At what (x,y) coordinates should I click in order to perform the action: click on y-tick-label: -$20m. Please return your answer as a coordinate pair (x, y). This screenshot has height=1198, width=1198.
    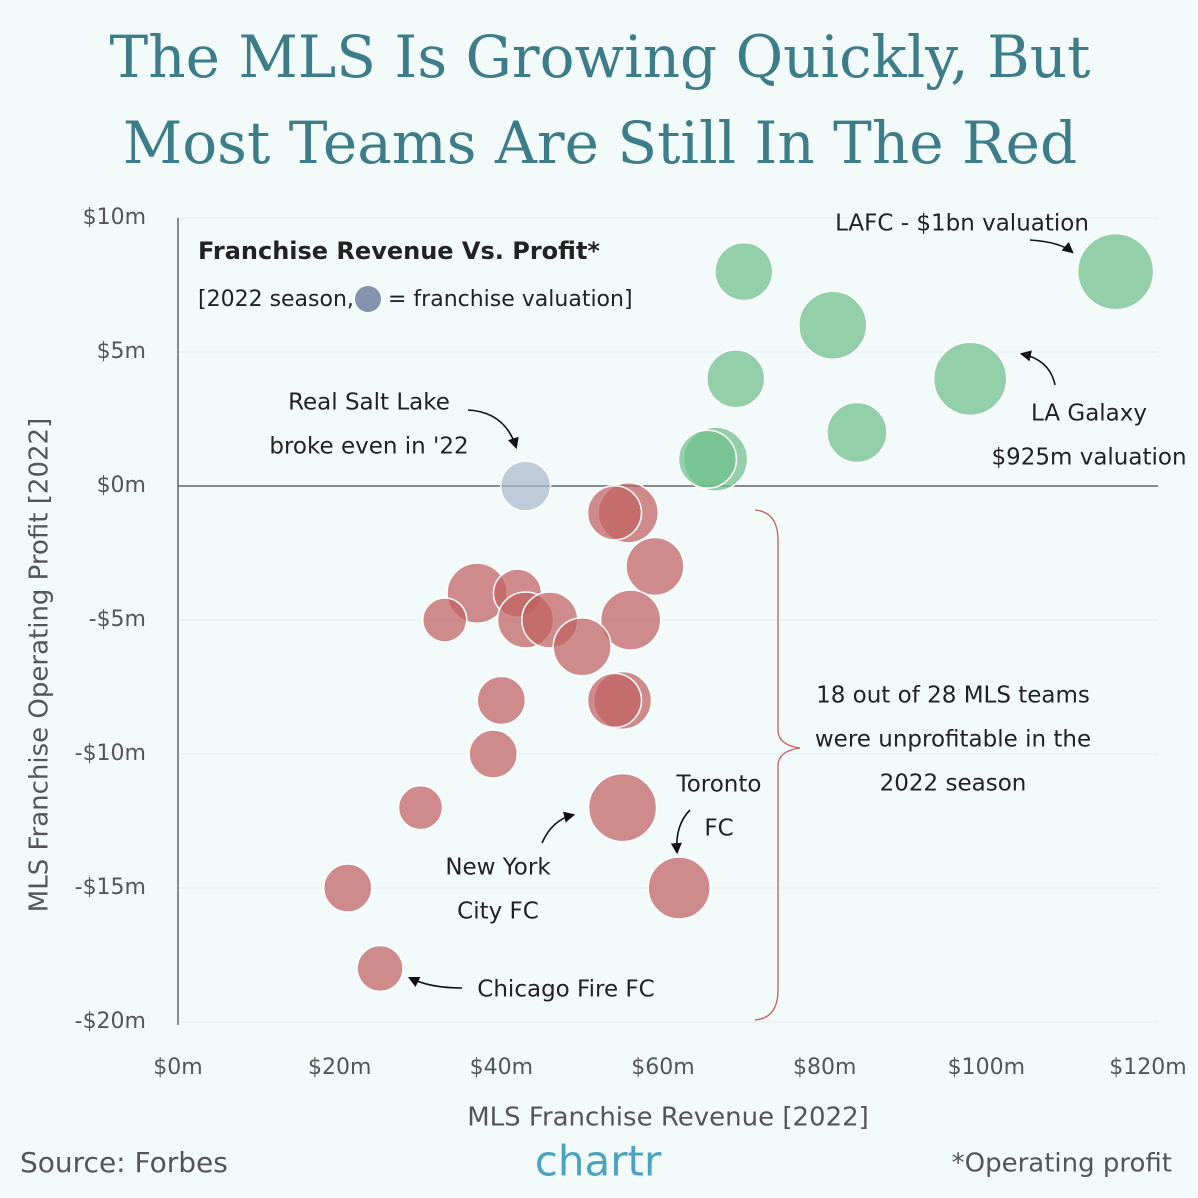
    Looking at the image, I should click on (110, 1021).